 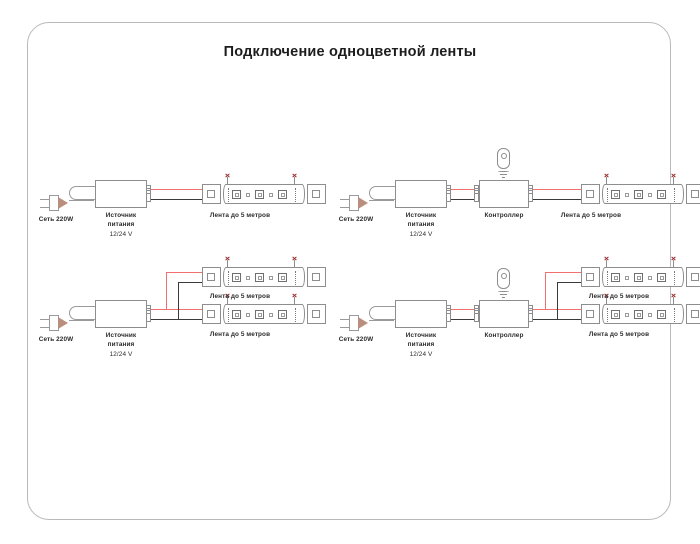 What do you see at coordinates (56, 219) in the screenshot?
I see `label-mains: Сеть 220W` at bounding box center [56, 219].